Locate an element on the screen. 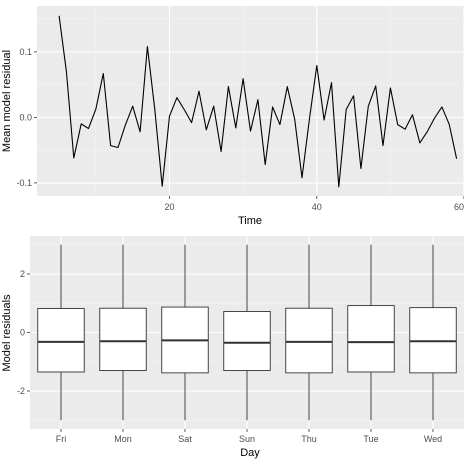  y-tick-label: 0.0 is located at coordinates (25, 117).